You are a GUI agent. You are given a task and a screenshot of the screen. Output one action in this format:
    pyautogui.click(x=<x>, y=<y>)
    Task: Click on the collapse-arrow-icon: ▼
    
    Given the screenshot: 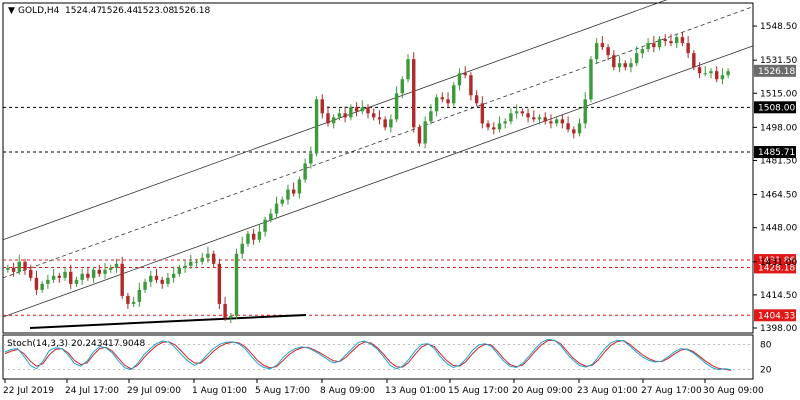 What is the action you would take?
    pyautogui.click(x=11, y=11)
    